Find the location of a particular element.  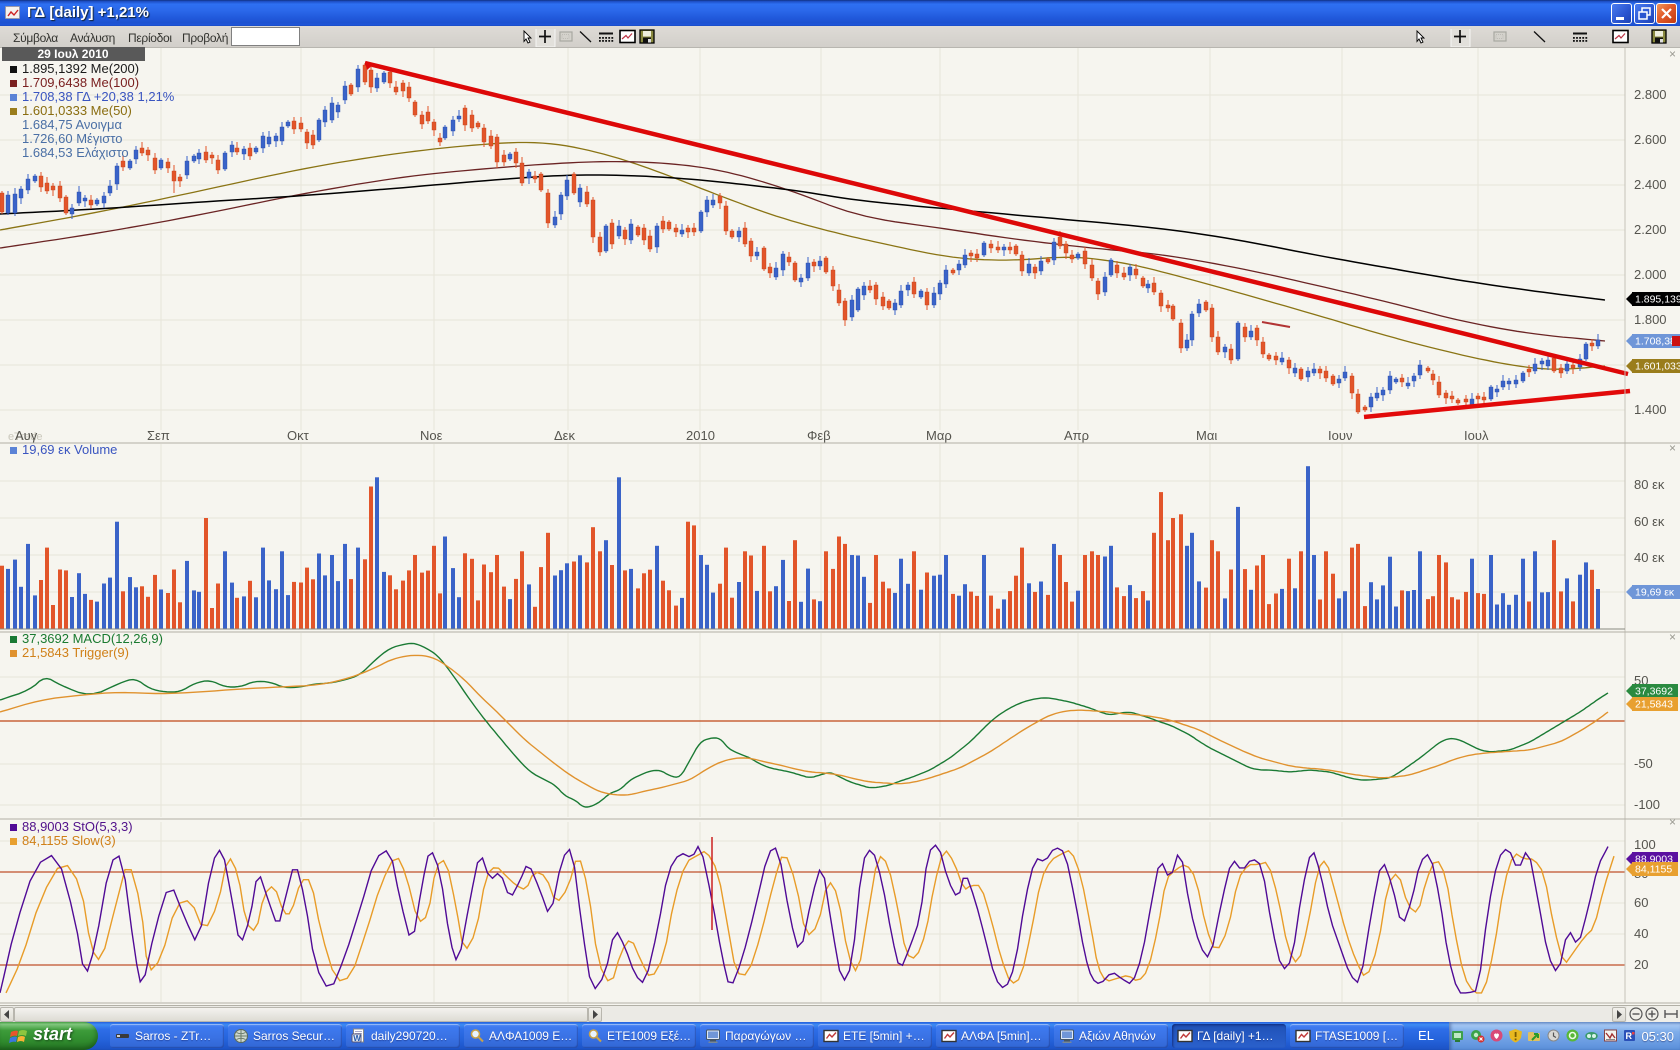

svg-text: 1.601,0333 Me(50) is located at coordinates (77, 110).